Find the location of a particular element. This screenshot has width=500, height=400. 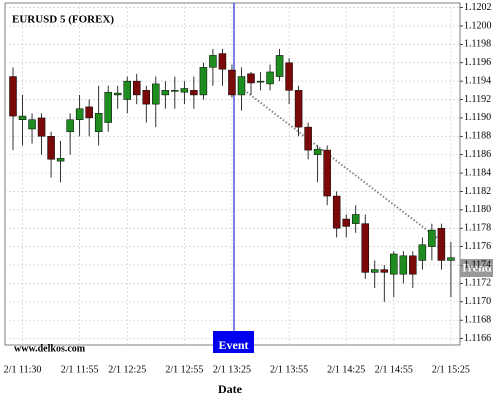

y-tick-label: 1.1200 is located at coordinates (478, 25).